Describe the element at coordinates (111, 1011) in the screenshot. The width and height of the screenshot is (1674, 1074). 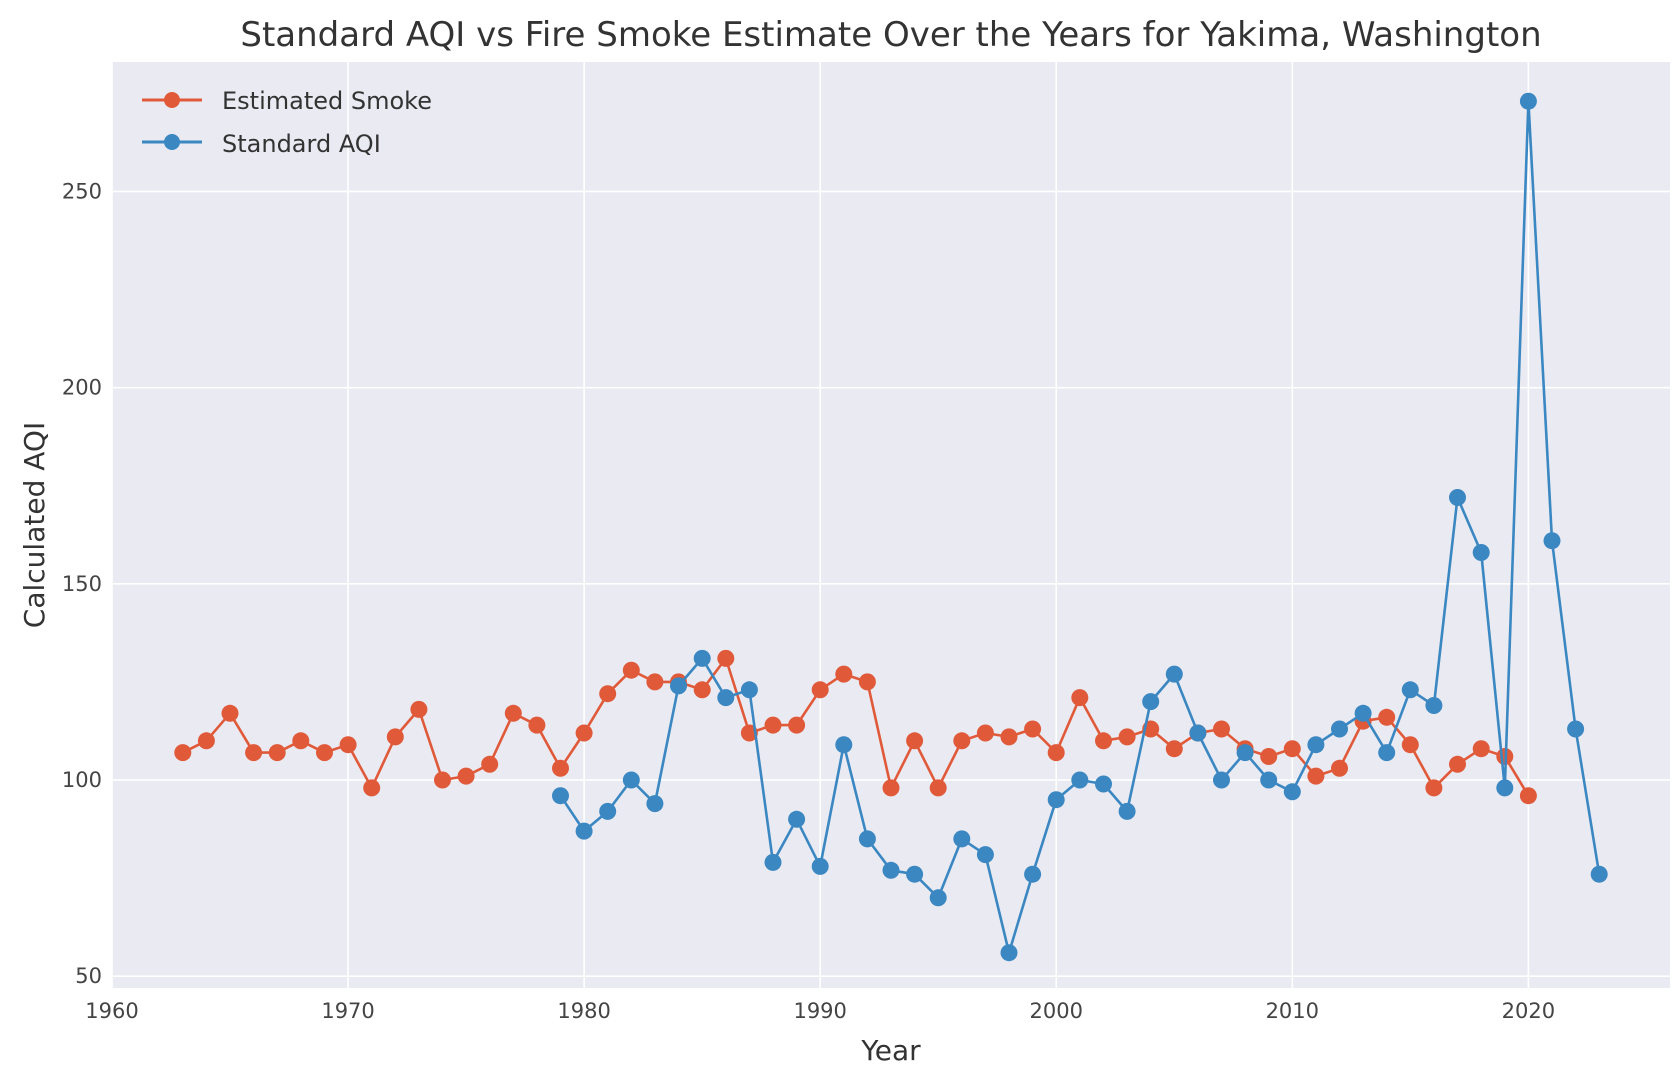
I see `x-tick-label: 1960` at that location.